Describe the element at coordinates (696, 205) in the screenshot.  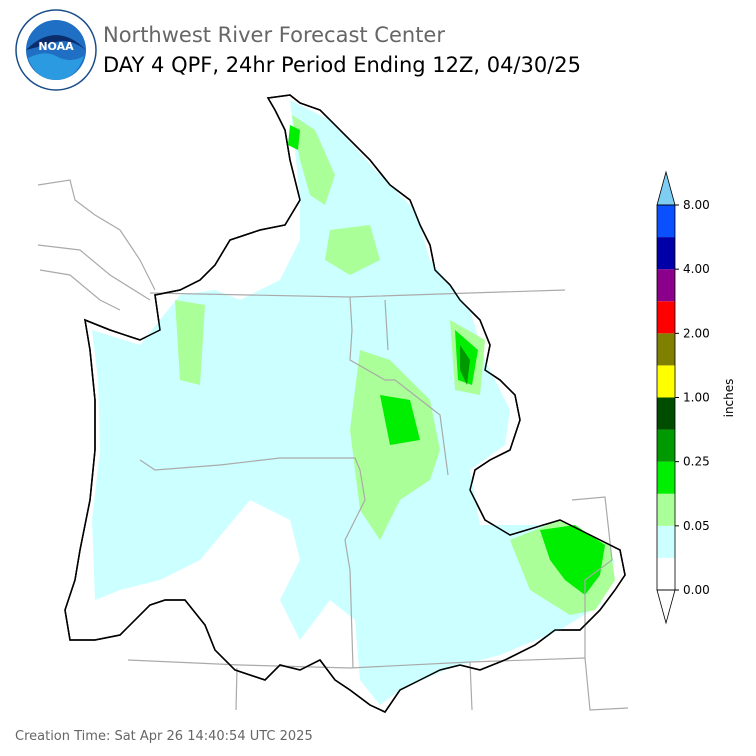
I see `colorbar-label: 8.00` at that location.